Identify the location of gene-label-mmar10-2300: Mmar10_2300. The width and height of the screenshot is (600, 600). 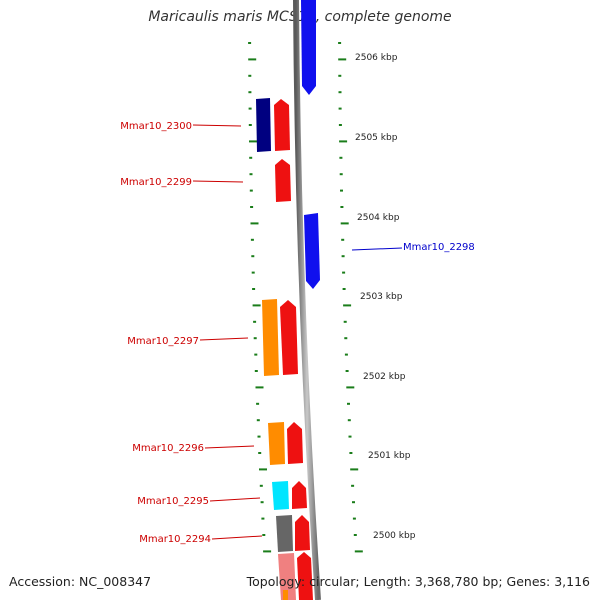
(156, 126).